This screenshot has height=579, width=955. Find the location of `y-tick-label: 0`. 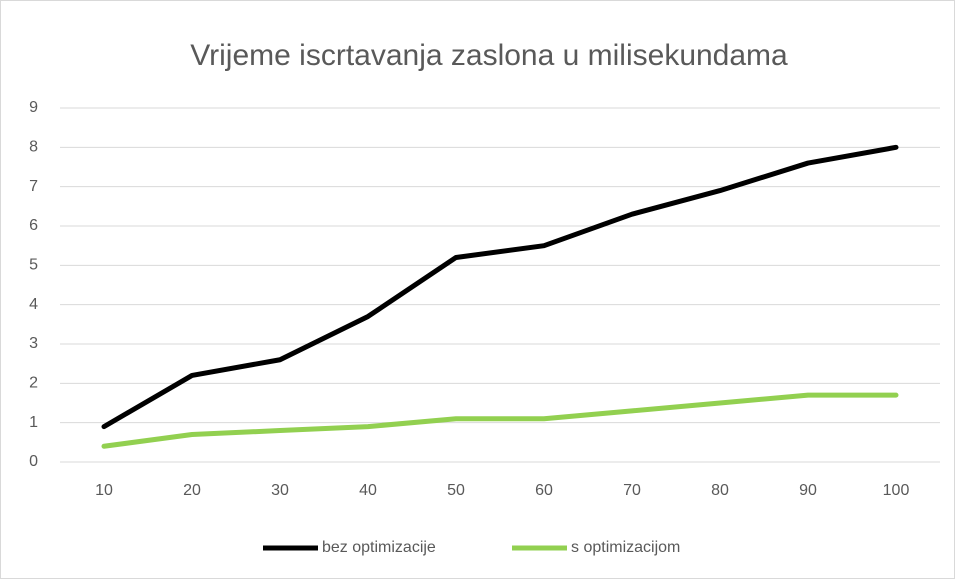

y-tick-label: 0 is located at coordinates (33, 461).